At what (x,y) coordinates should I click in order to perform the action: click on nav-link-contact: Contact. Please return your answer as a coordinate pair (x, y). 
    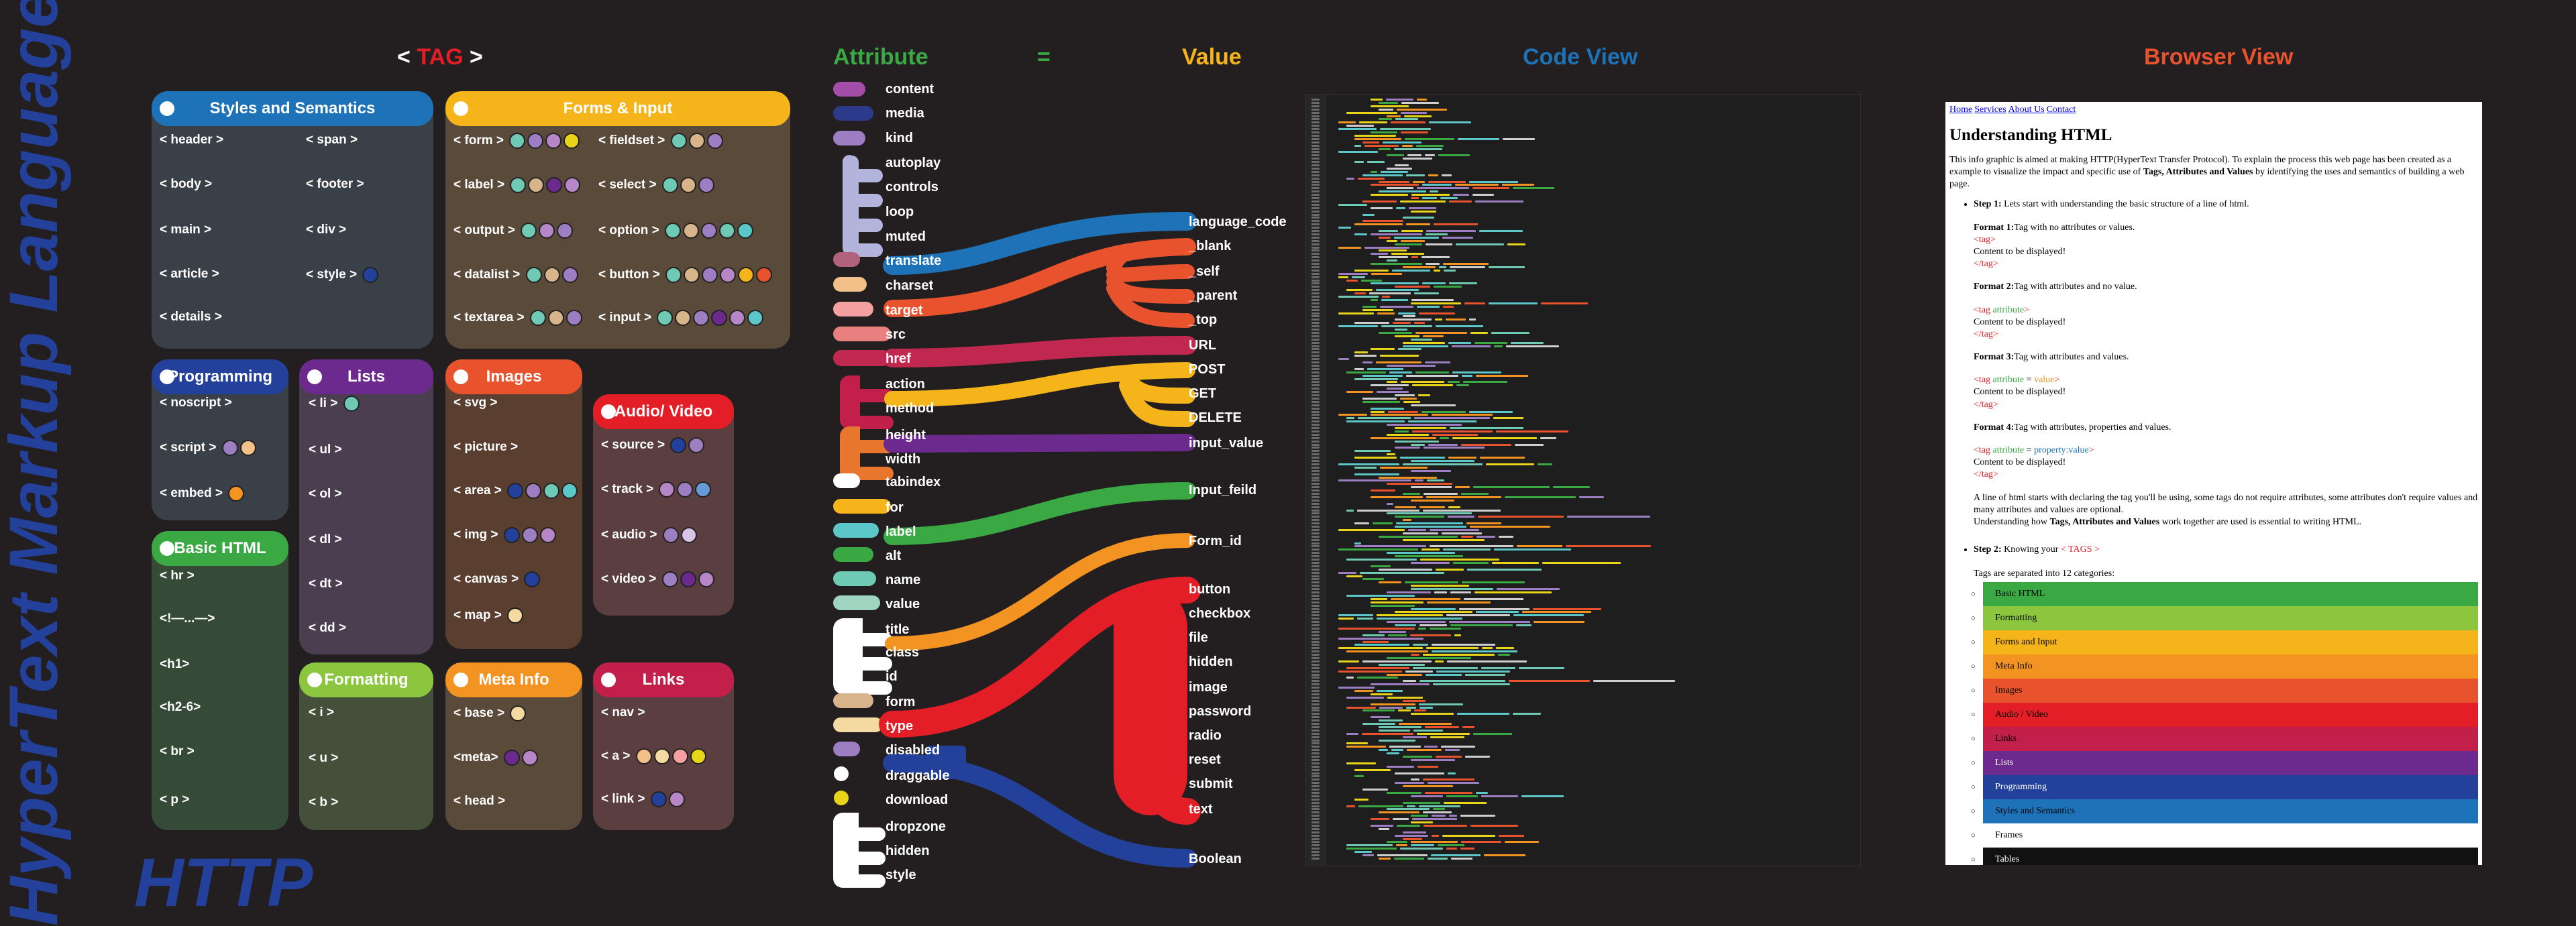
    Looking at the image, I should click on (2061, 110).